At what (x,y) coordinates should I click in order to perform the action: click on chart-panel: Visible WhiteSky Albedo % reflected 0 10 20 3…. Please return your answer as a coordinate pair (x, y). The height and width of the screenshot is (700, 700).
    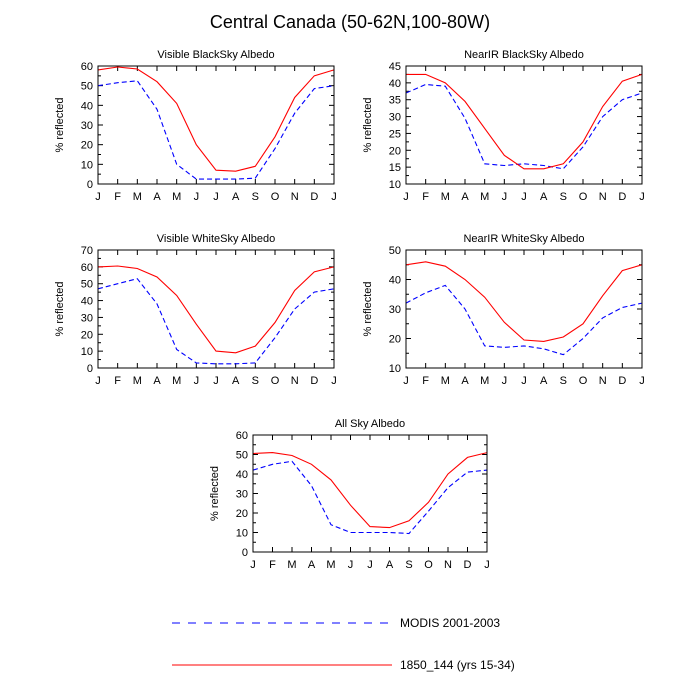
    Looking at the image, I should click on (195, 310).